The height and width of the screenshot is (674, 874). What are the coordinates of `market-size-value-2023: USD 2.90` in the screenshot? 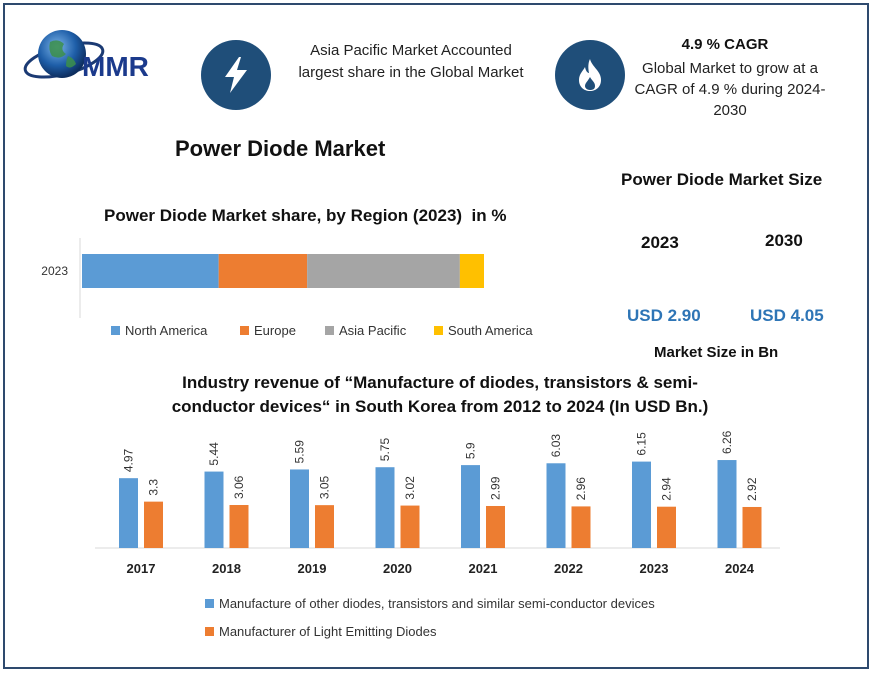 It's located at (664, 315).